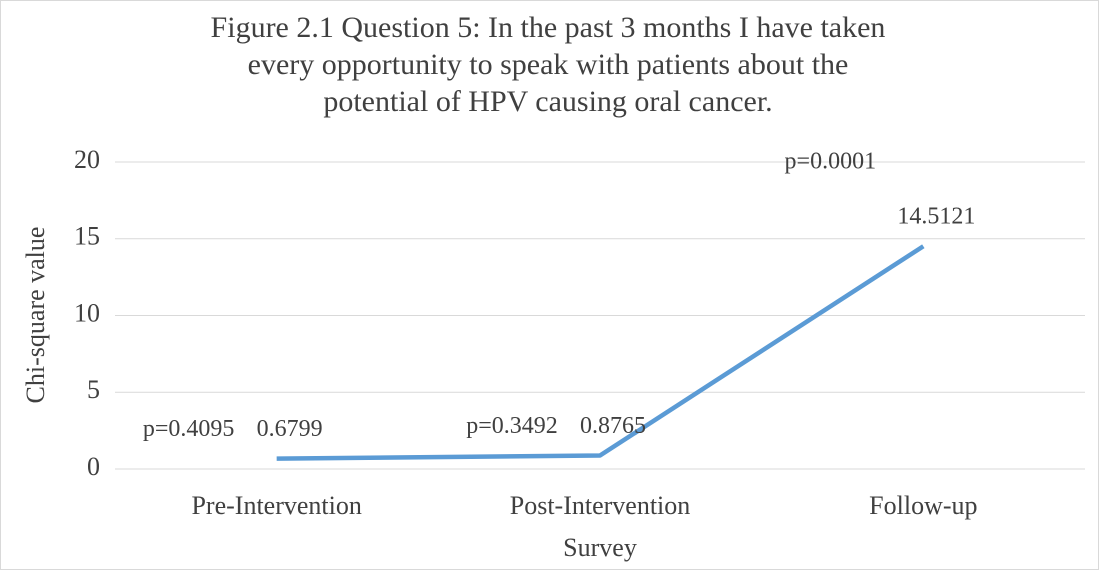 This screenshot has width=1099, height=570. What do you see at coordinates (613, 426) in the screenshot?
I see `data-label: 0.8765` at bounding box center [613, 426].